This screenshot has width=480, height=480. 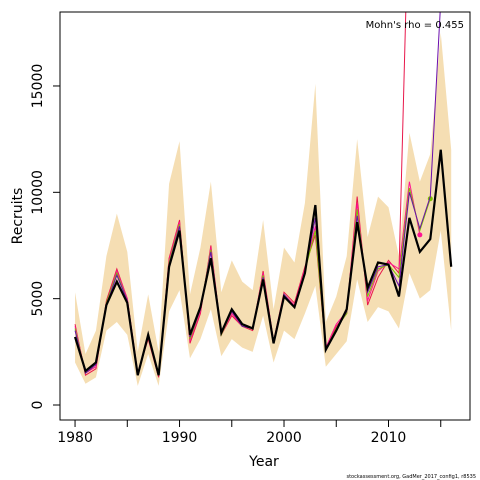 What do you see at coordinates (263, 462) in the screenshot?
I see `x-axis-label: Year` at bounding box center [263, 462].